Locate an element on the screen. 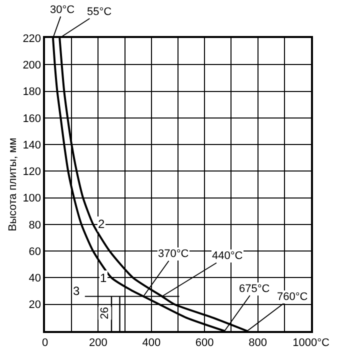 The width and height of the screenshot is (344, 355). y-tick-label: 160 is located at coordinates (32, 118).